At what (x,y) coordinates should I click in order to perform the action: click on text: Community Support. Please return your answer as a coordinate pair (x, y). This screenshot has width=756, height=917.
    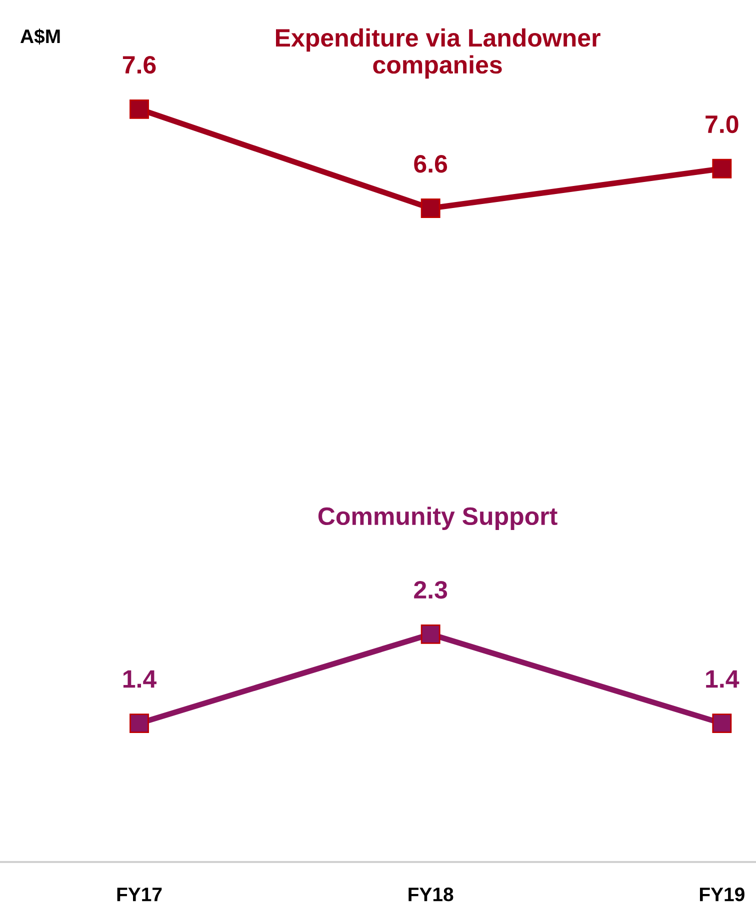
    Looking at the image, I should click on (438, 518).